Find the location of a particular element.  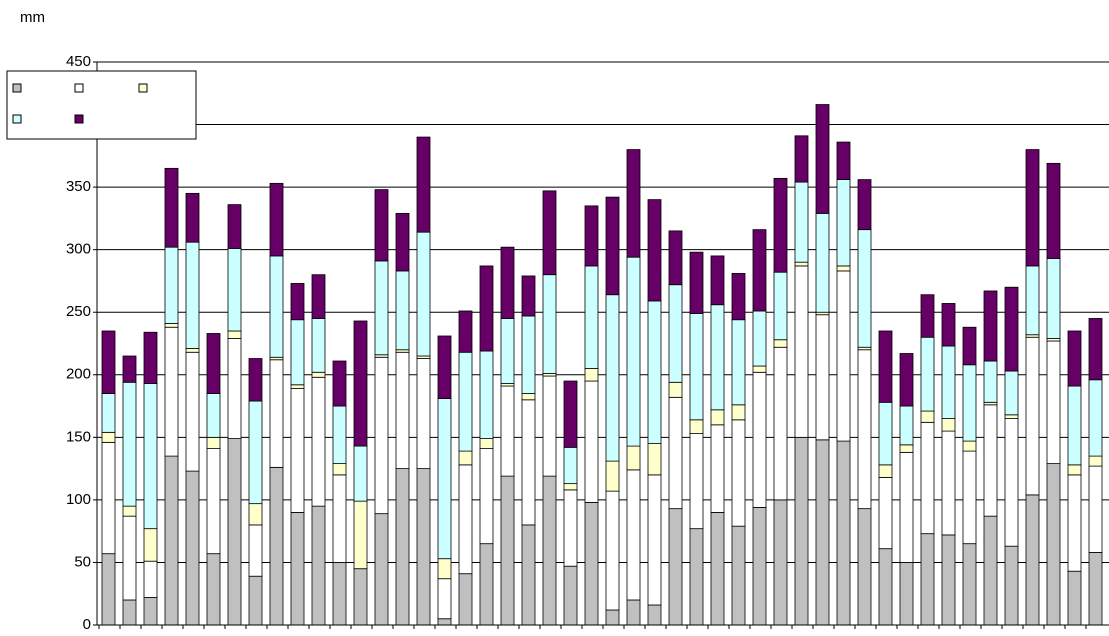

y-tick-label: 150 is located at coordinates (78, 436).